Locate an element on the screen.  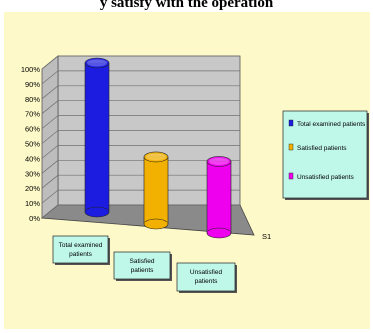
legend-label: Unsatisfied patients is located at coordinates (325, 177).